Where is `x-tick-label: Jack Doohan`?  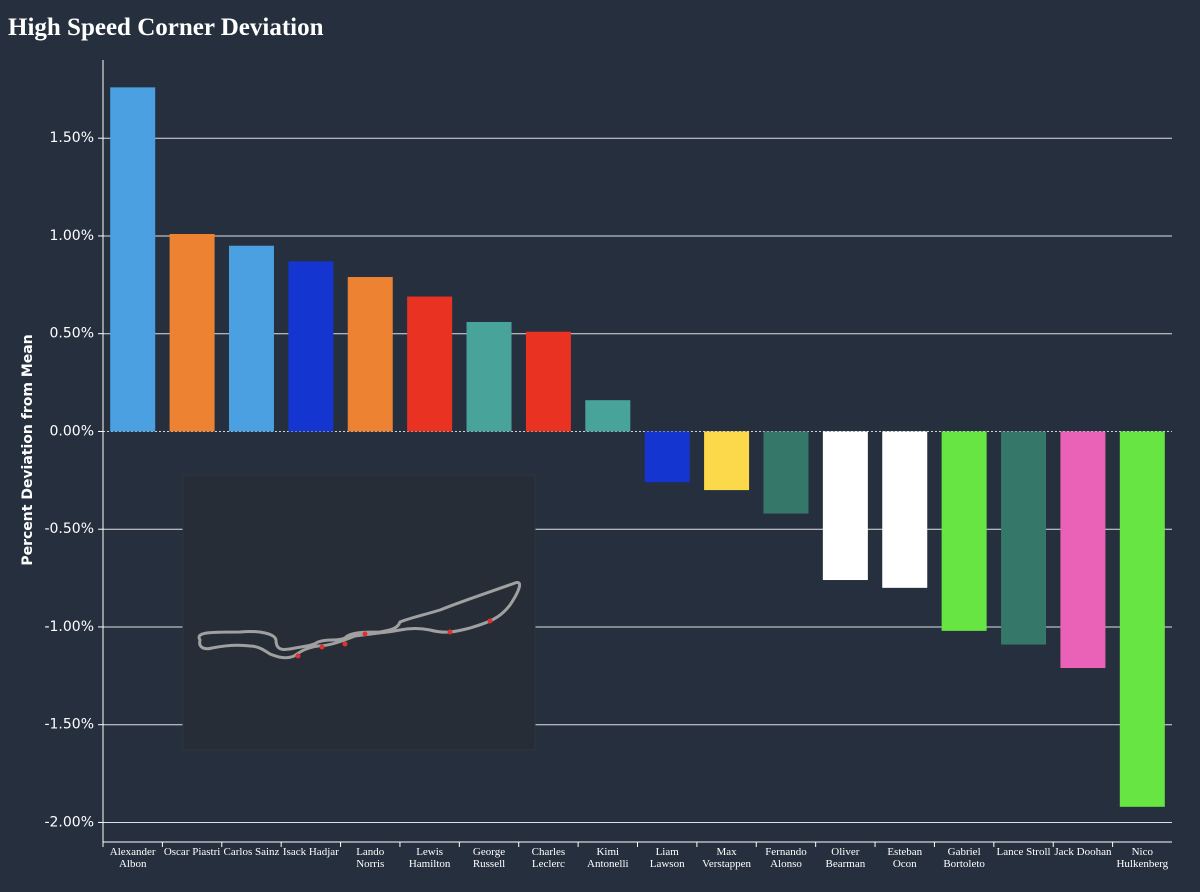
x-tick-label: Jack Doohan is located at coordinates (1083, 852).